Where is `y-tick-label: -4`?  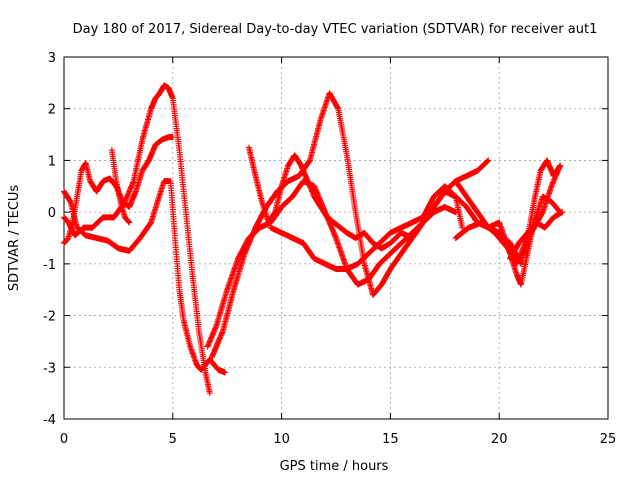
y-tick-label: -4 is located at coordinates (49, 420).